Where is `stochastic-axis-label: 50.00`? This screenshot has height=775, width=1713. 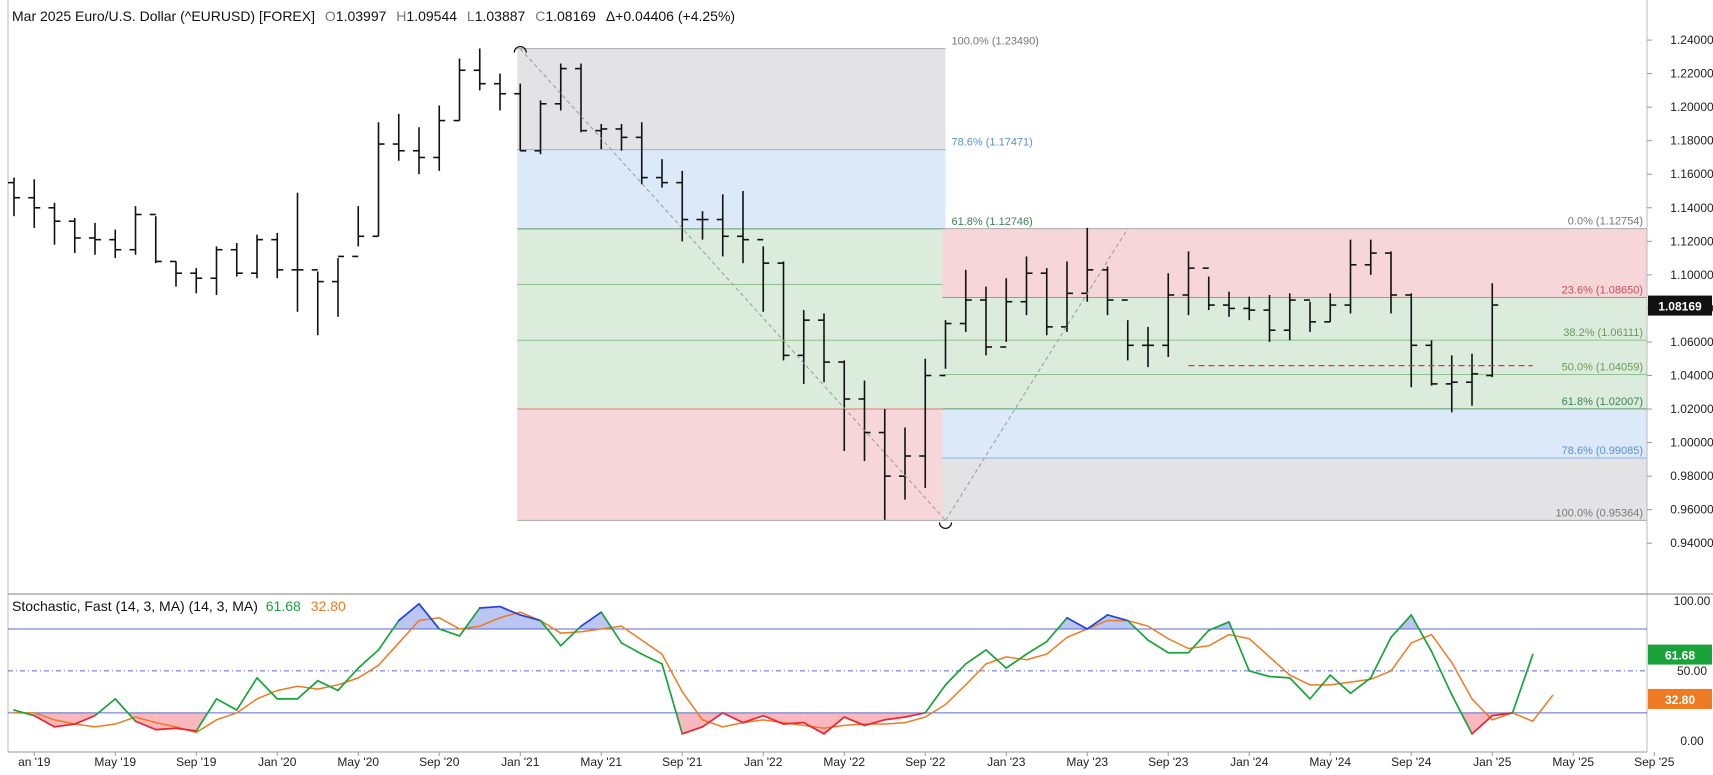
stochastic-axis-label: 50.00 is located at coordinates (1692, 671).